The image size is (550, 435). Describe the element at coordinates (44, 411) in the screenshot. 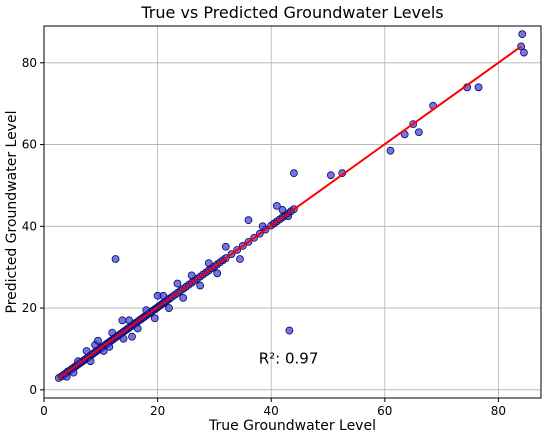

I see `x-tick-label: 0` at that location.